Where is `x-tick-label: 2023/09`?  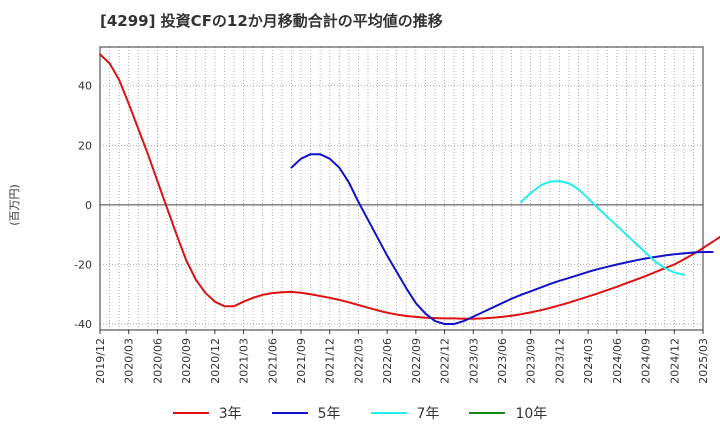
x-tick-label: 2023/09 is located at coordinates (531, 361).